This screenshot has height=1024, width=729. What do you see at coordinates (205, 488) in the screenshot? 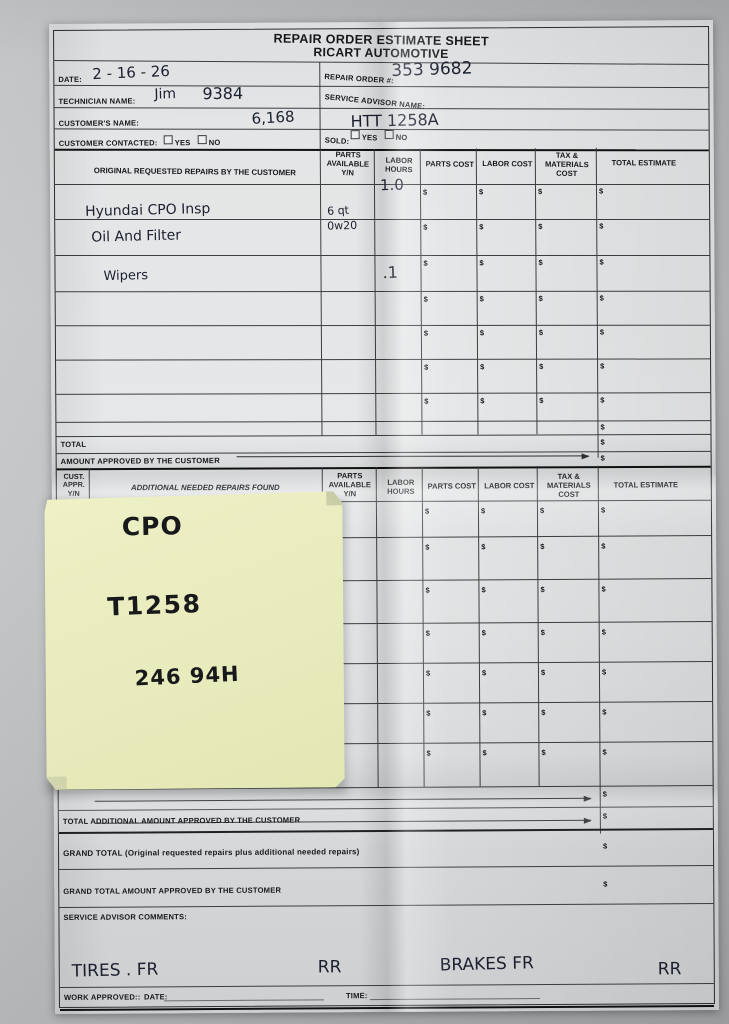
I see `col-header-additional-repairs: ADDITIONAL NEEDED REPAIRS FOUND` at bounding box center [205, 488].